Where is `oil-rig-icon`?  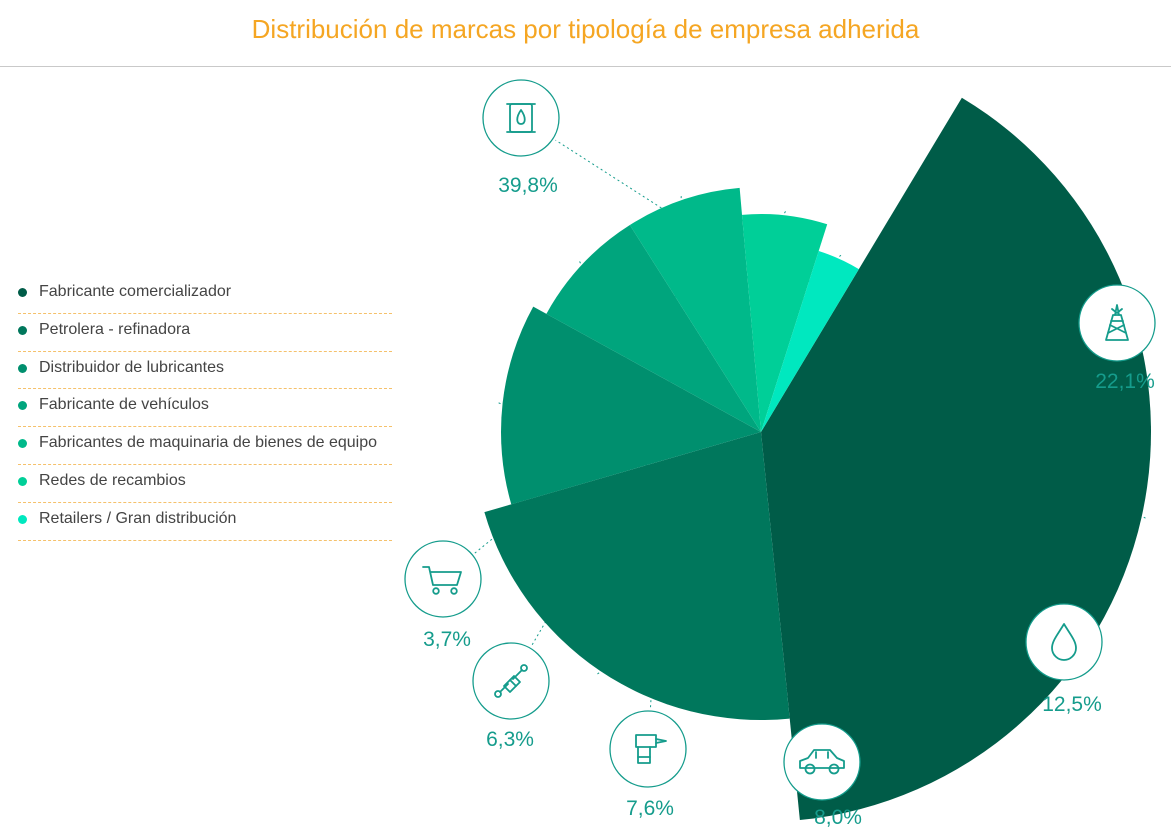 oil-rig-icon is located at coordinates (1117, 323).